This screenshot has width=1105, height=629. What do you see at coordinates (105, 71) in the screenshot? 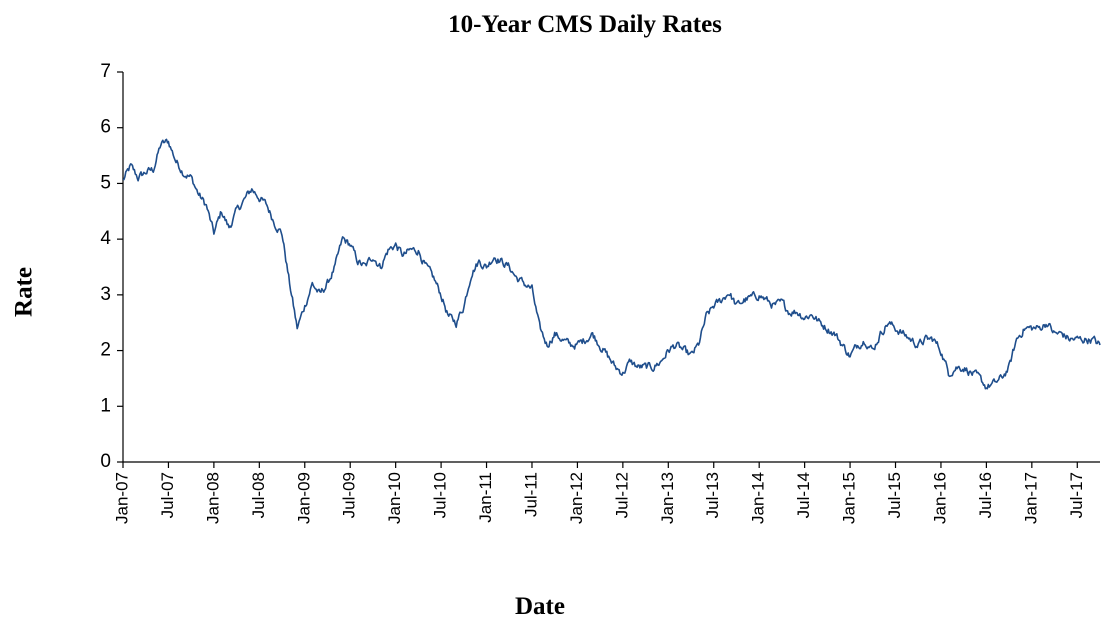
I see `y-tick-label: 7` at bounding box center [105, 71].